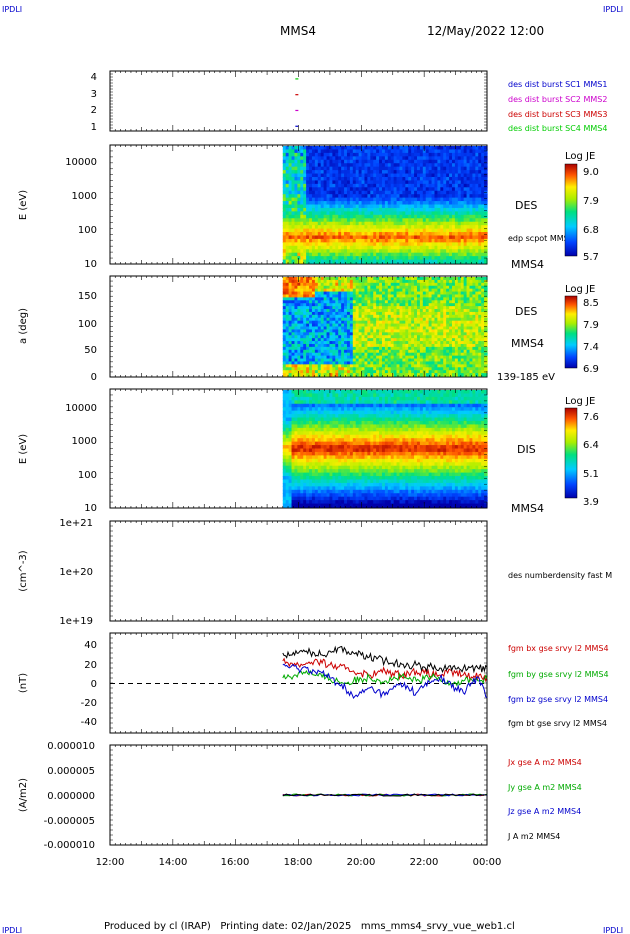 The width and height of the screenshot is (630, 934). Describe the element at coordinates (385, 327) in the screenshot. I see `des-pitch-spectrogram` at that location.